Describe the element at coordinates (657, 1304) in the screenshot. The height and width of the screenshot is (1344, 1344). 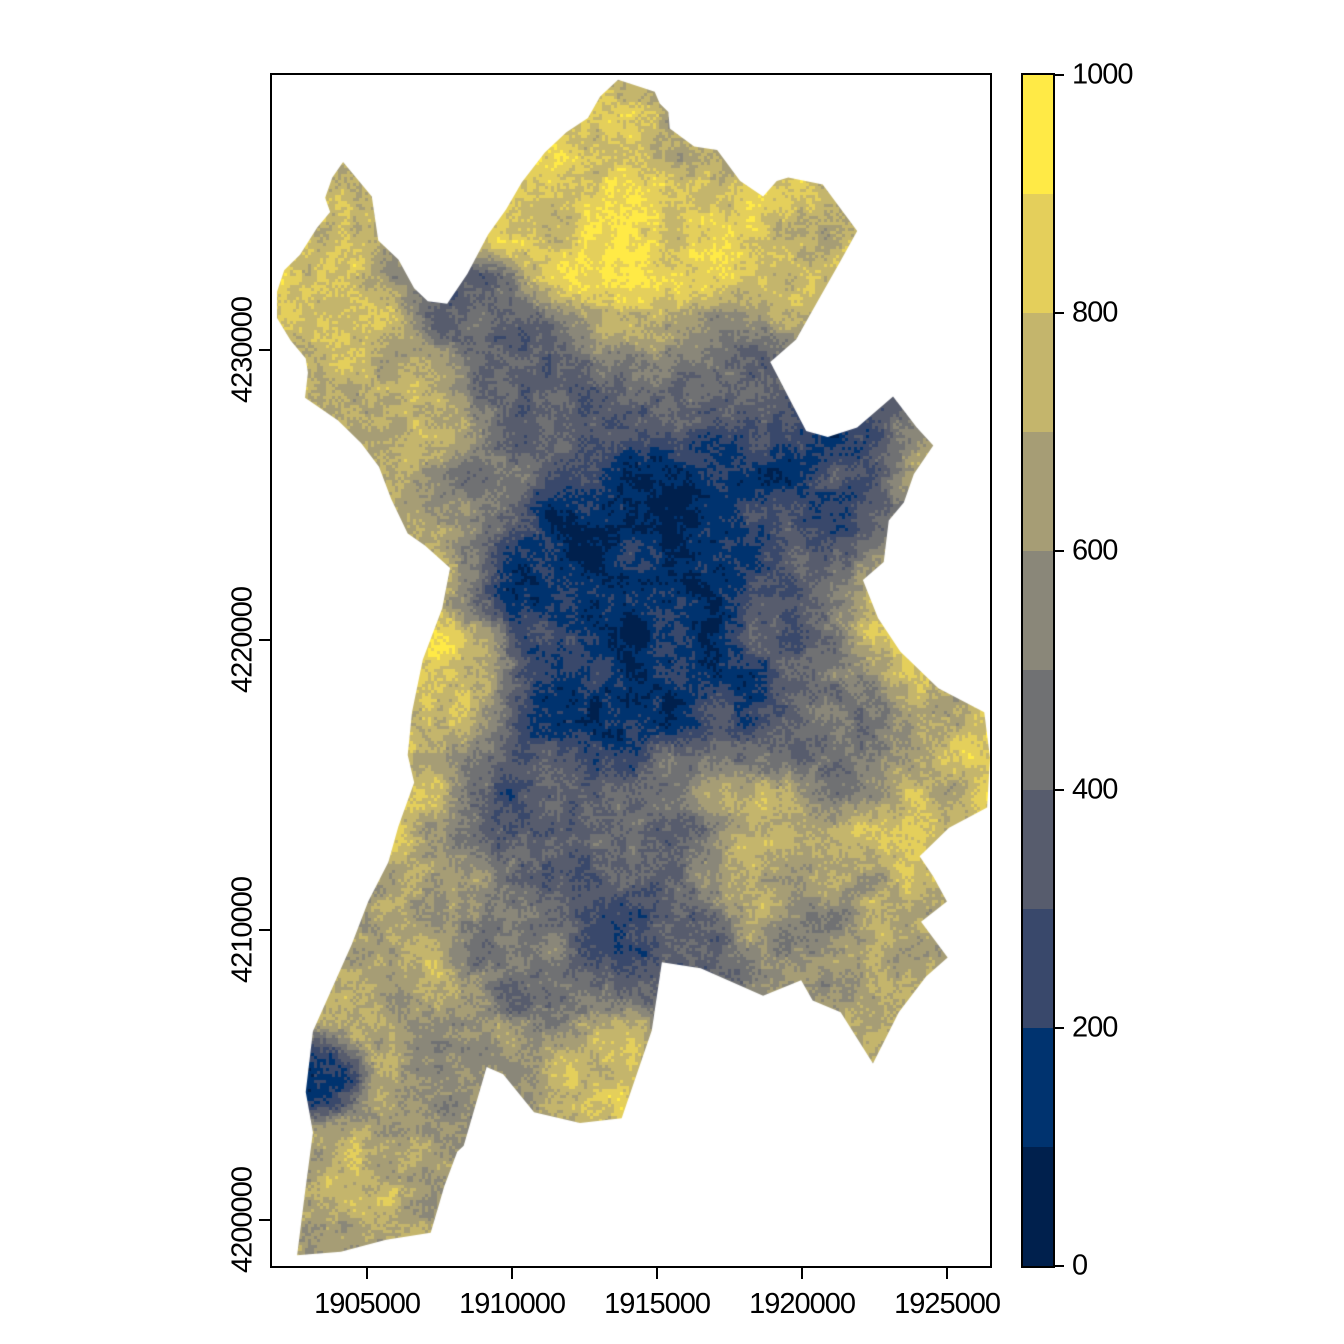
I see `x-axis-tick-label: 1915000` at that location.